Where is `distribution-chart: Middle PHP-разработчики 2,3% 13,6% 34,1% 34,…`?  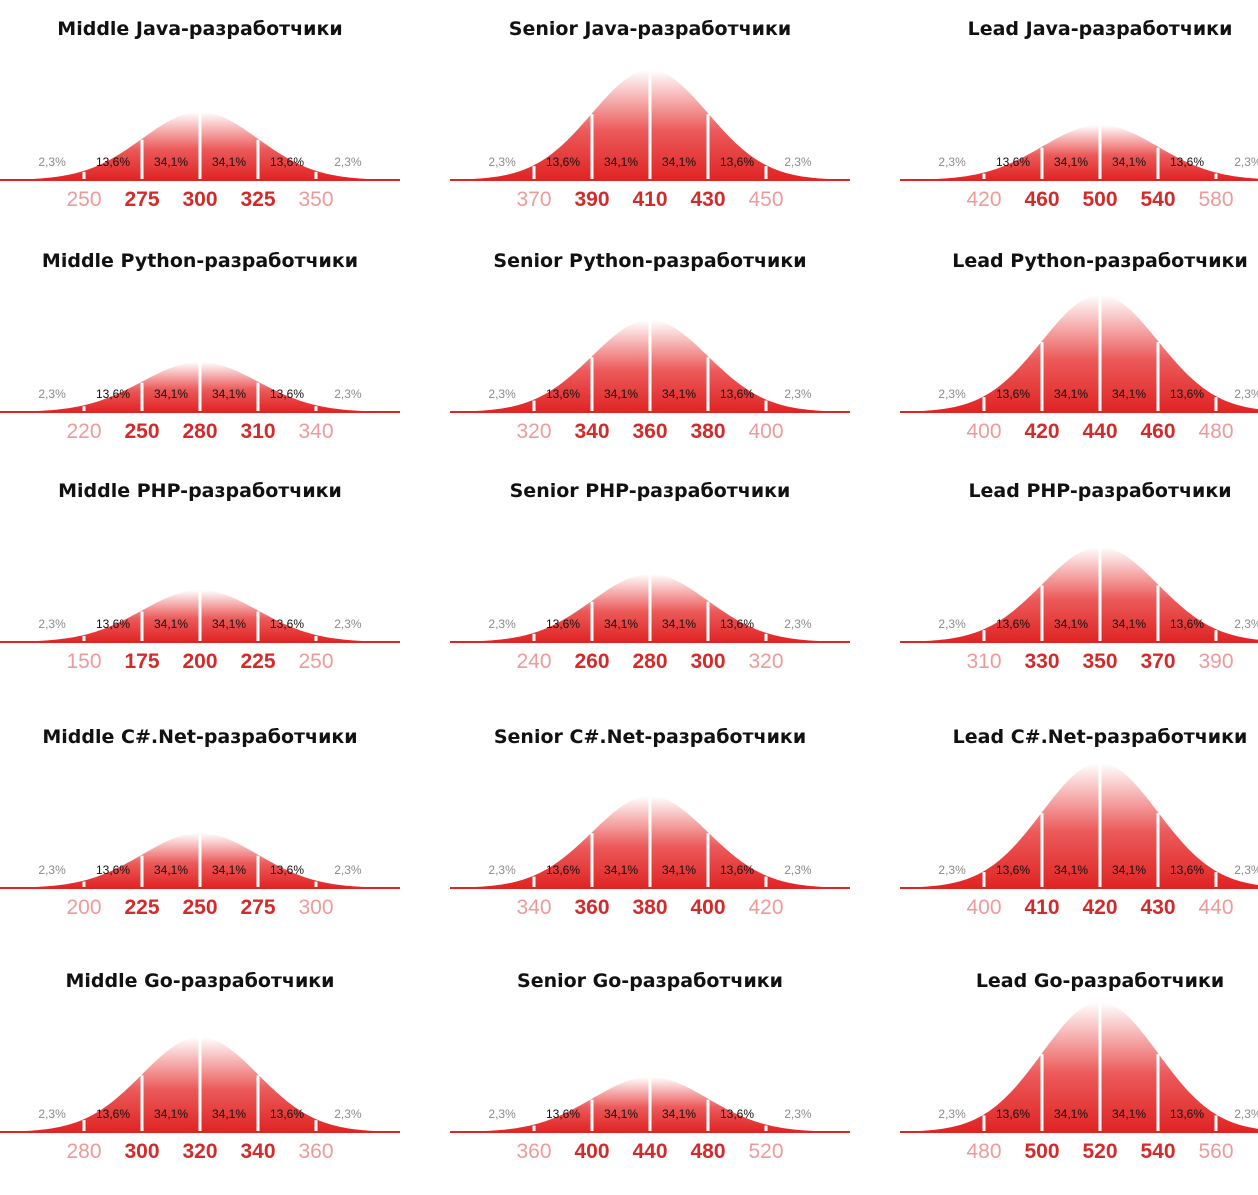 distribution-chart: Middle PHP-разработчики 2,3% 13,6% 34,1% 34,… is located at coordinates (200, 581).